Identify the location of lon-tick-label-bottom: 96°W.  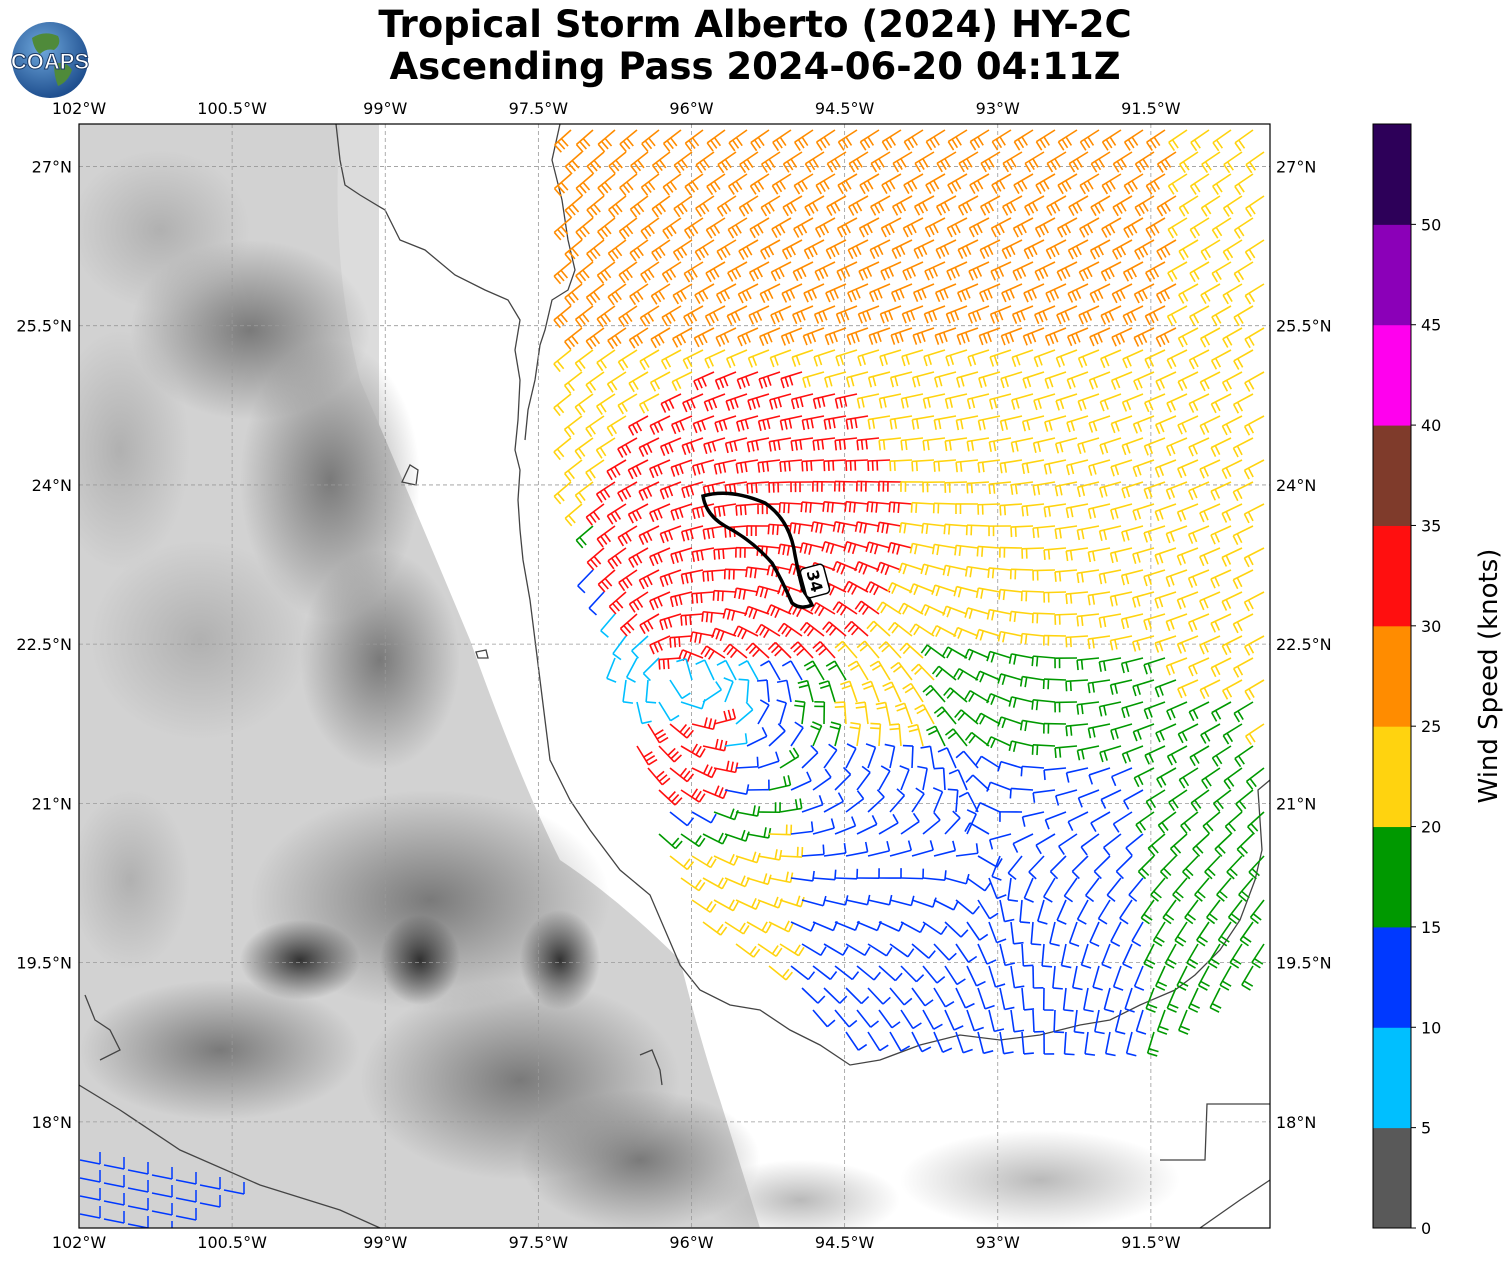
(691, 1242).